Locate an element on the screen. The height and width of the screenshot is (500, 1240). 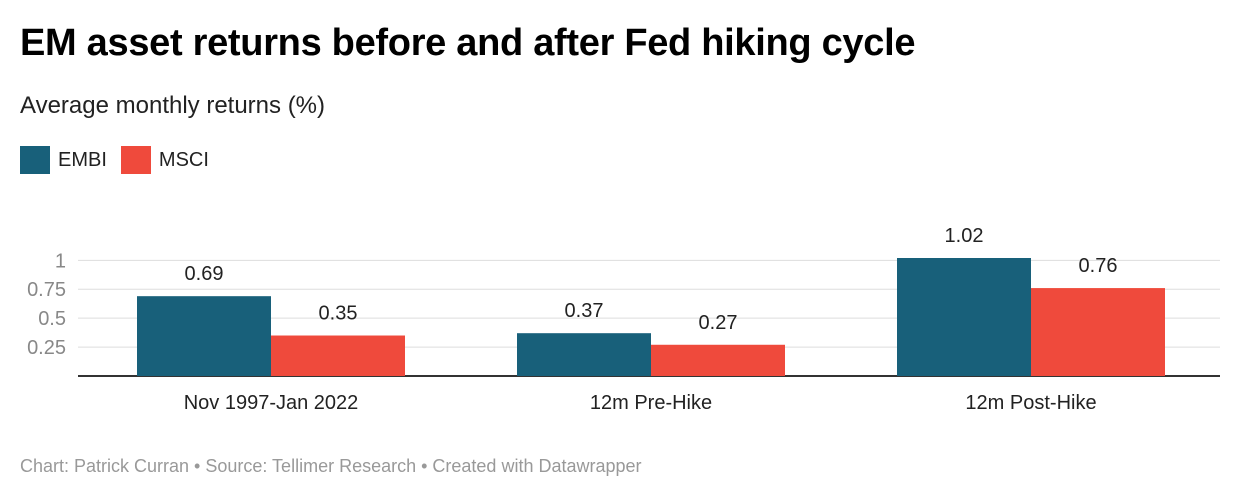
value-label-msci: 0.35 is located at coordinates (338, 314).